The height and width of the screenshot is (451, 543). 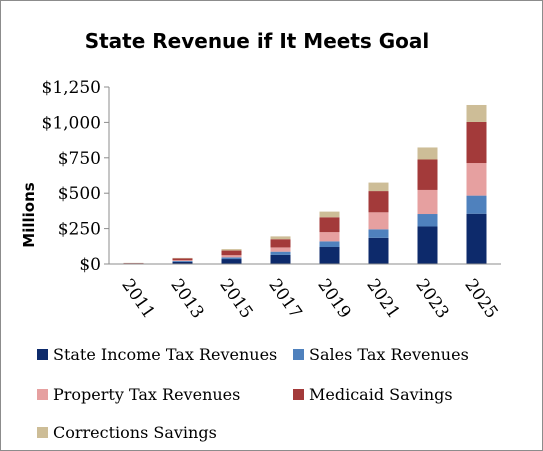 I want to click on legend-item-property-tax: Property Tax Revenues, so click(x=138, y=394).